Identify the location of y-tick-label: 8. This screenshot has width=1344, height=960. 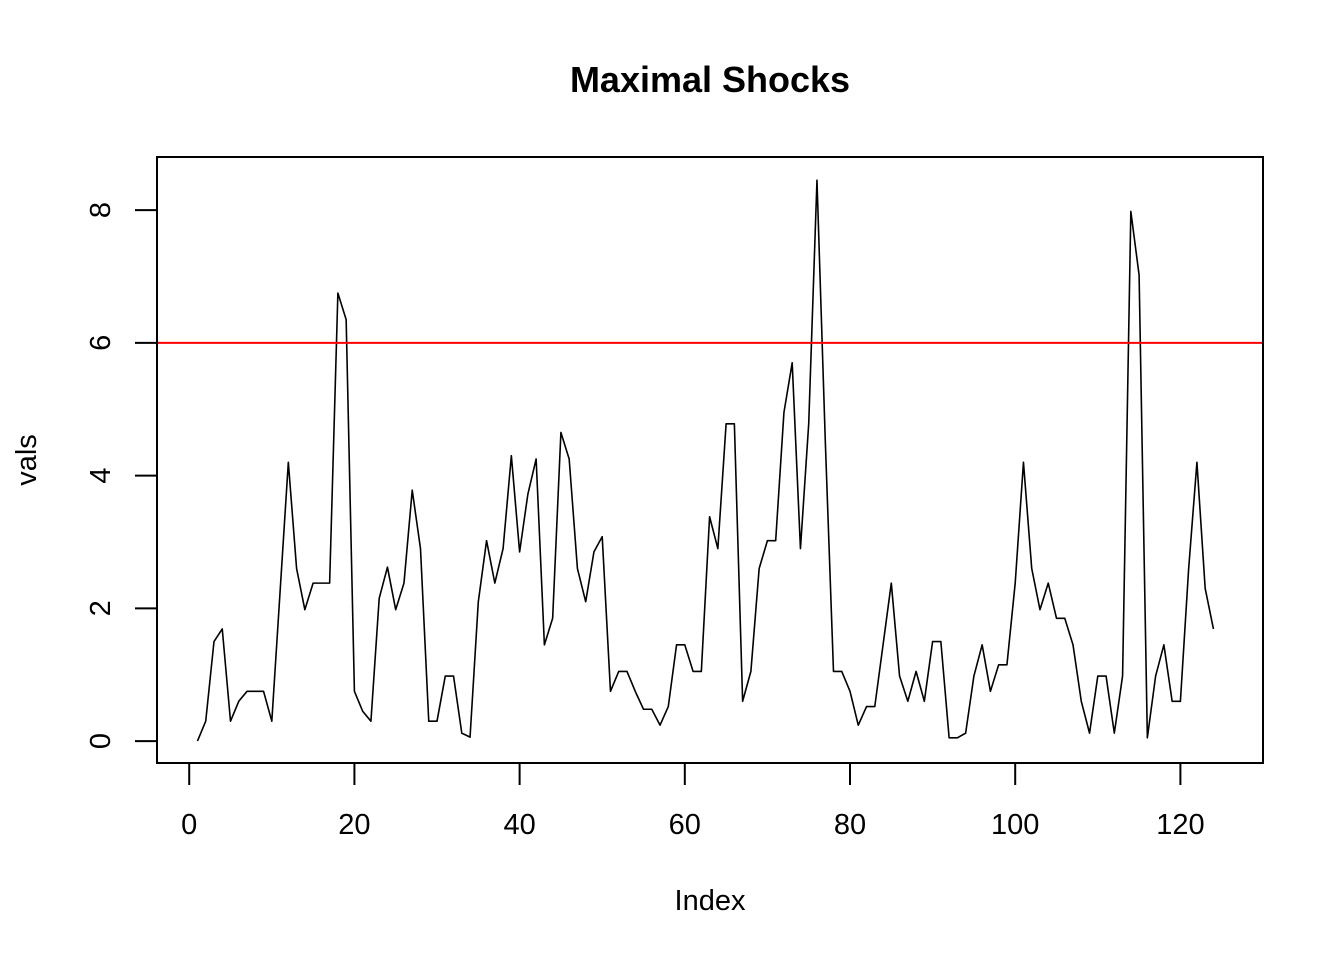
(101, 210).